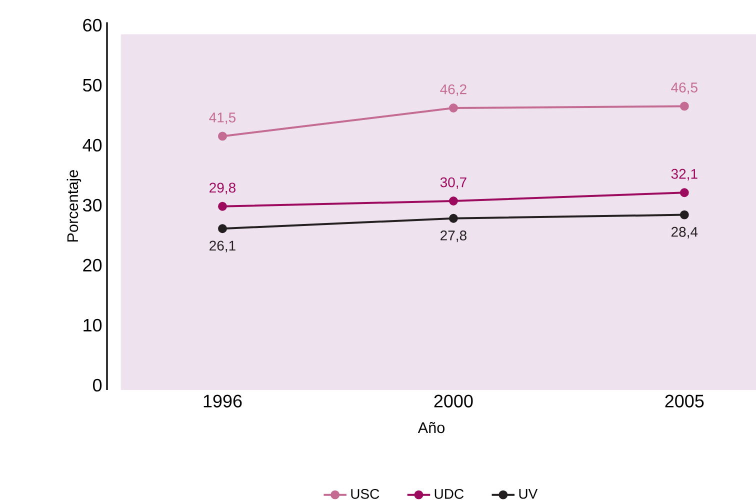 The image size is (756, 503). I want to click on y-tick-label: 10, so click(93, 325).